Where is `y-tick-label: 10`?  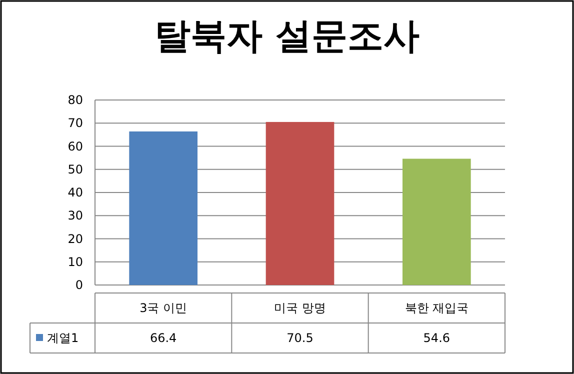
y-tick-label: 10 is located at coordinates (75, 261).